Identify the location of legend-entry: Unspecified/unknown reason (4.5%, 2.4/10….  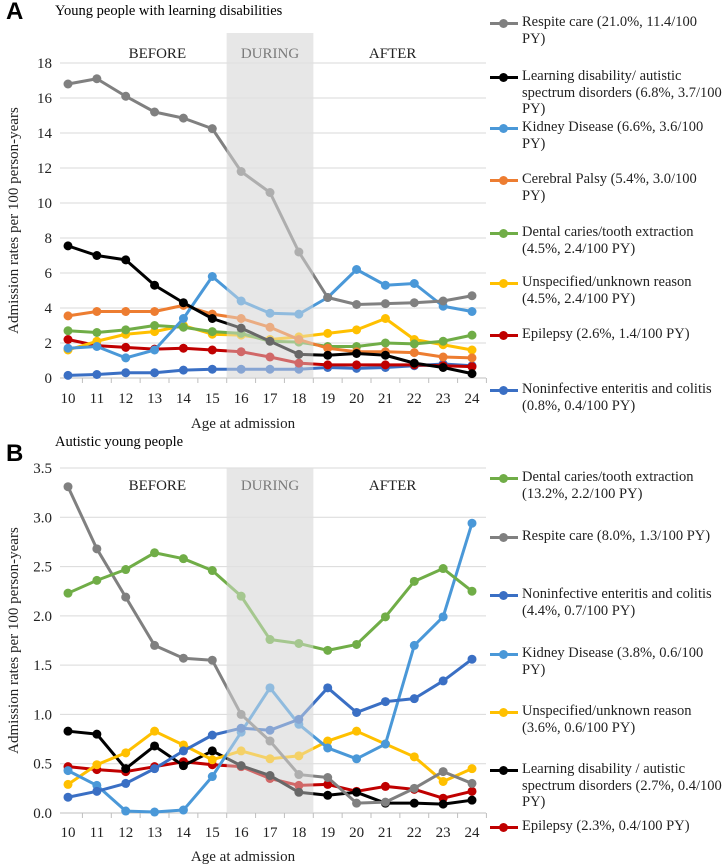
(607, 290).